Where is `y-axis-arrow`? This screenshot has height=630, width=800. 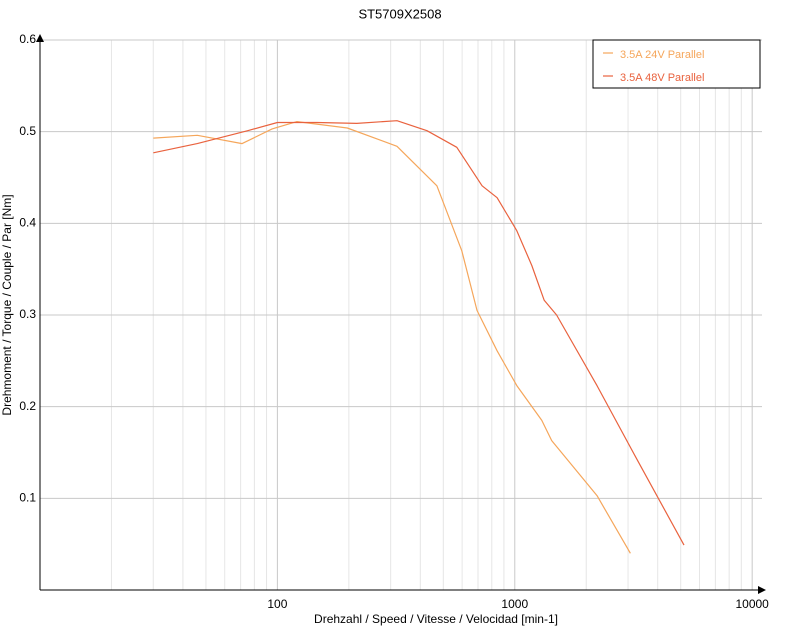 y-axis-arrow is located at coordinates (40, 38).